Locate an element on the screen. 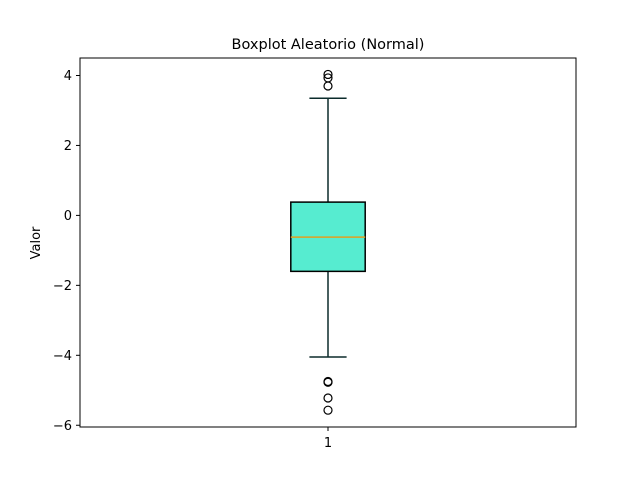 The width and height of the screenshot is (640, 484). y-axis-ticks: −6 −4 −2 0 2 4 is located at coordinates (66, 251).